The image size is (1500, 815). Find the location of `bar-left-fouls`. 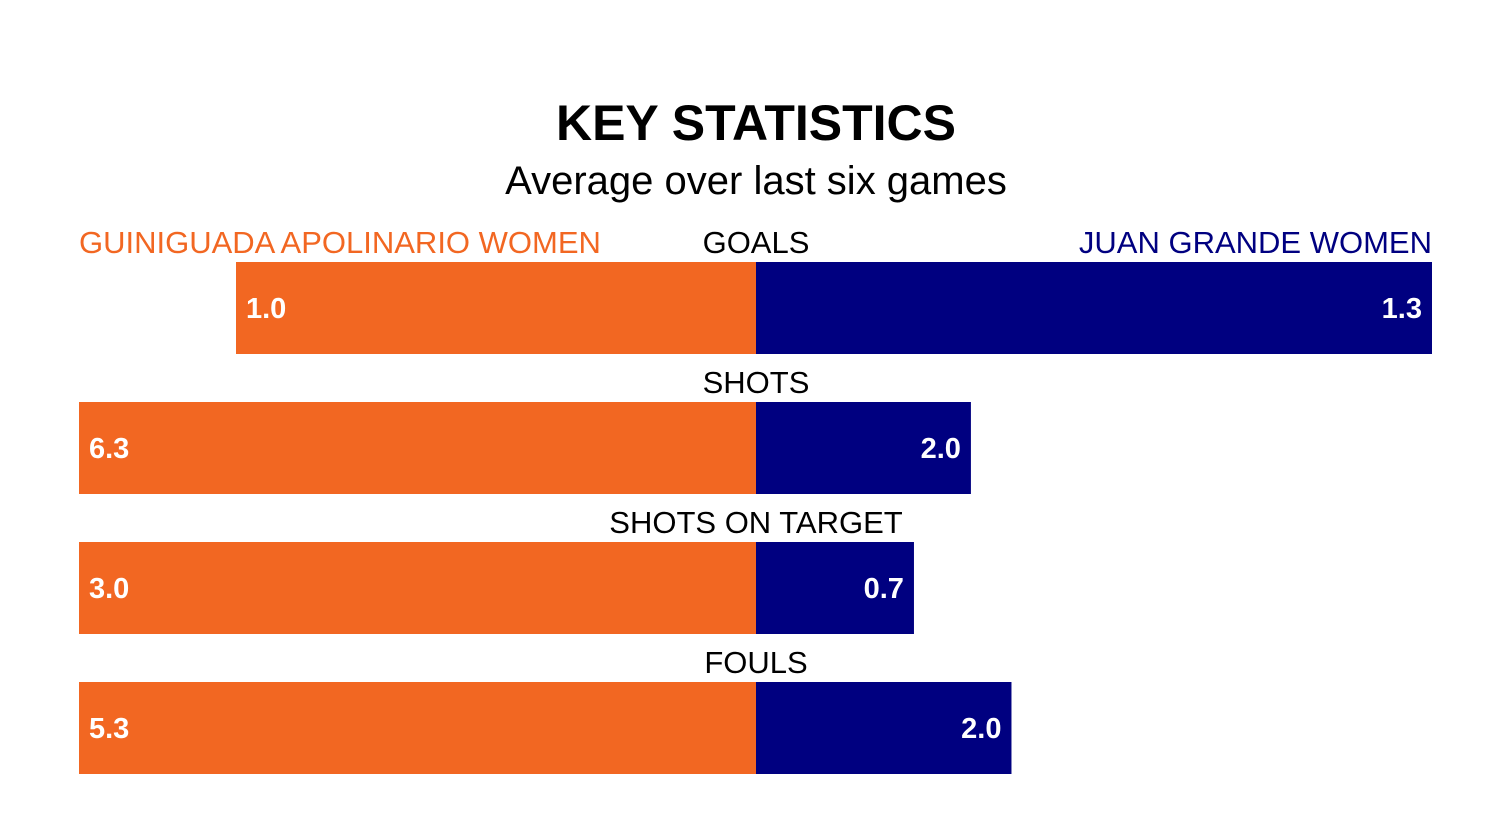

bar-left-fouls is located at coordinates (417, 728).